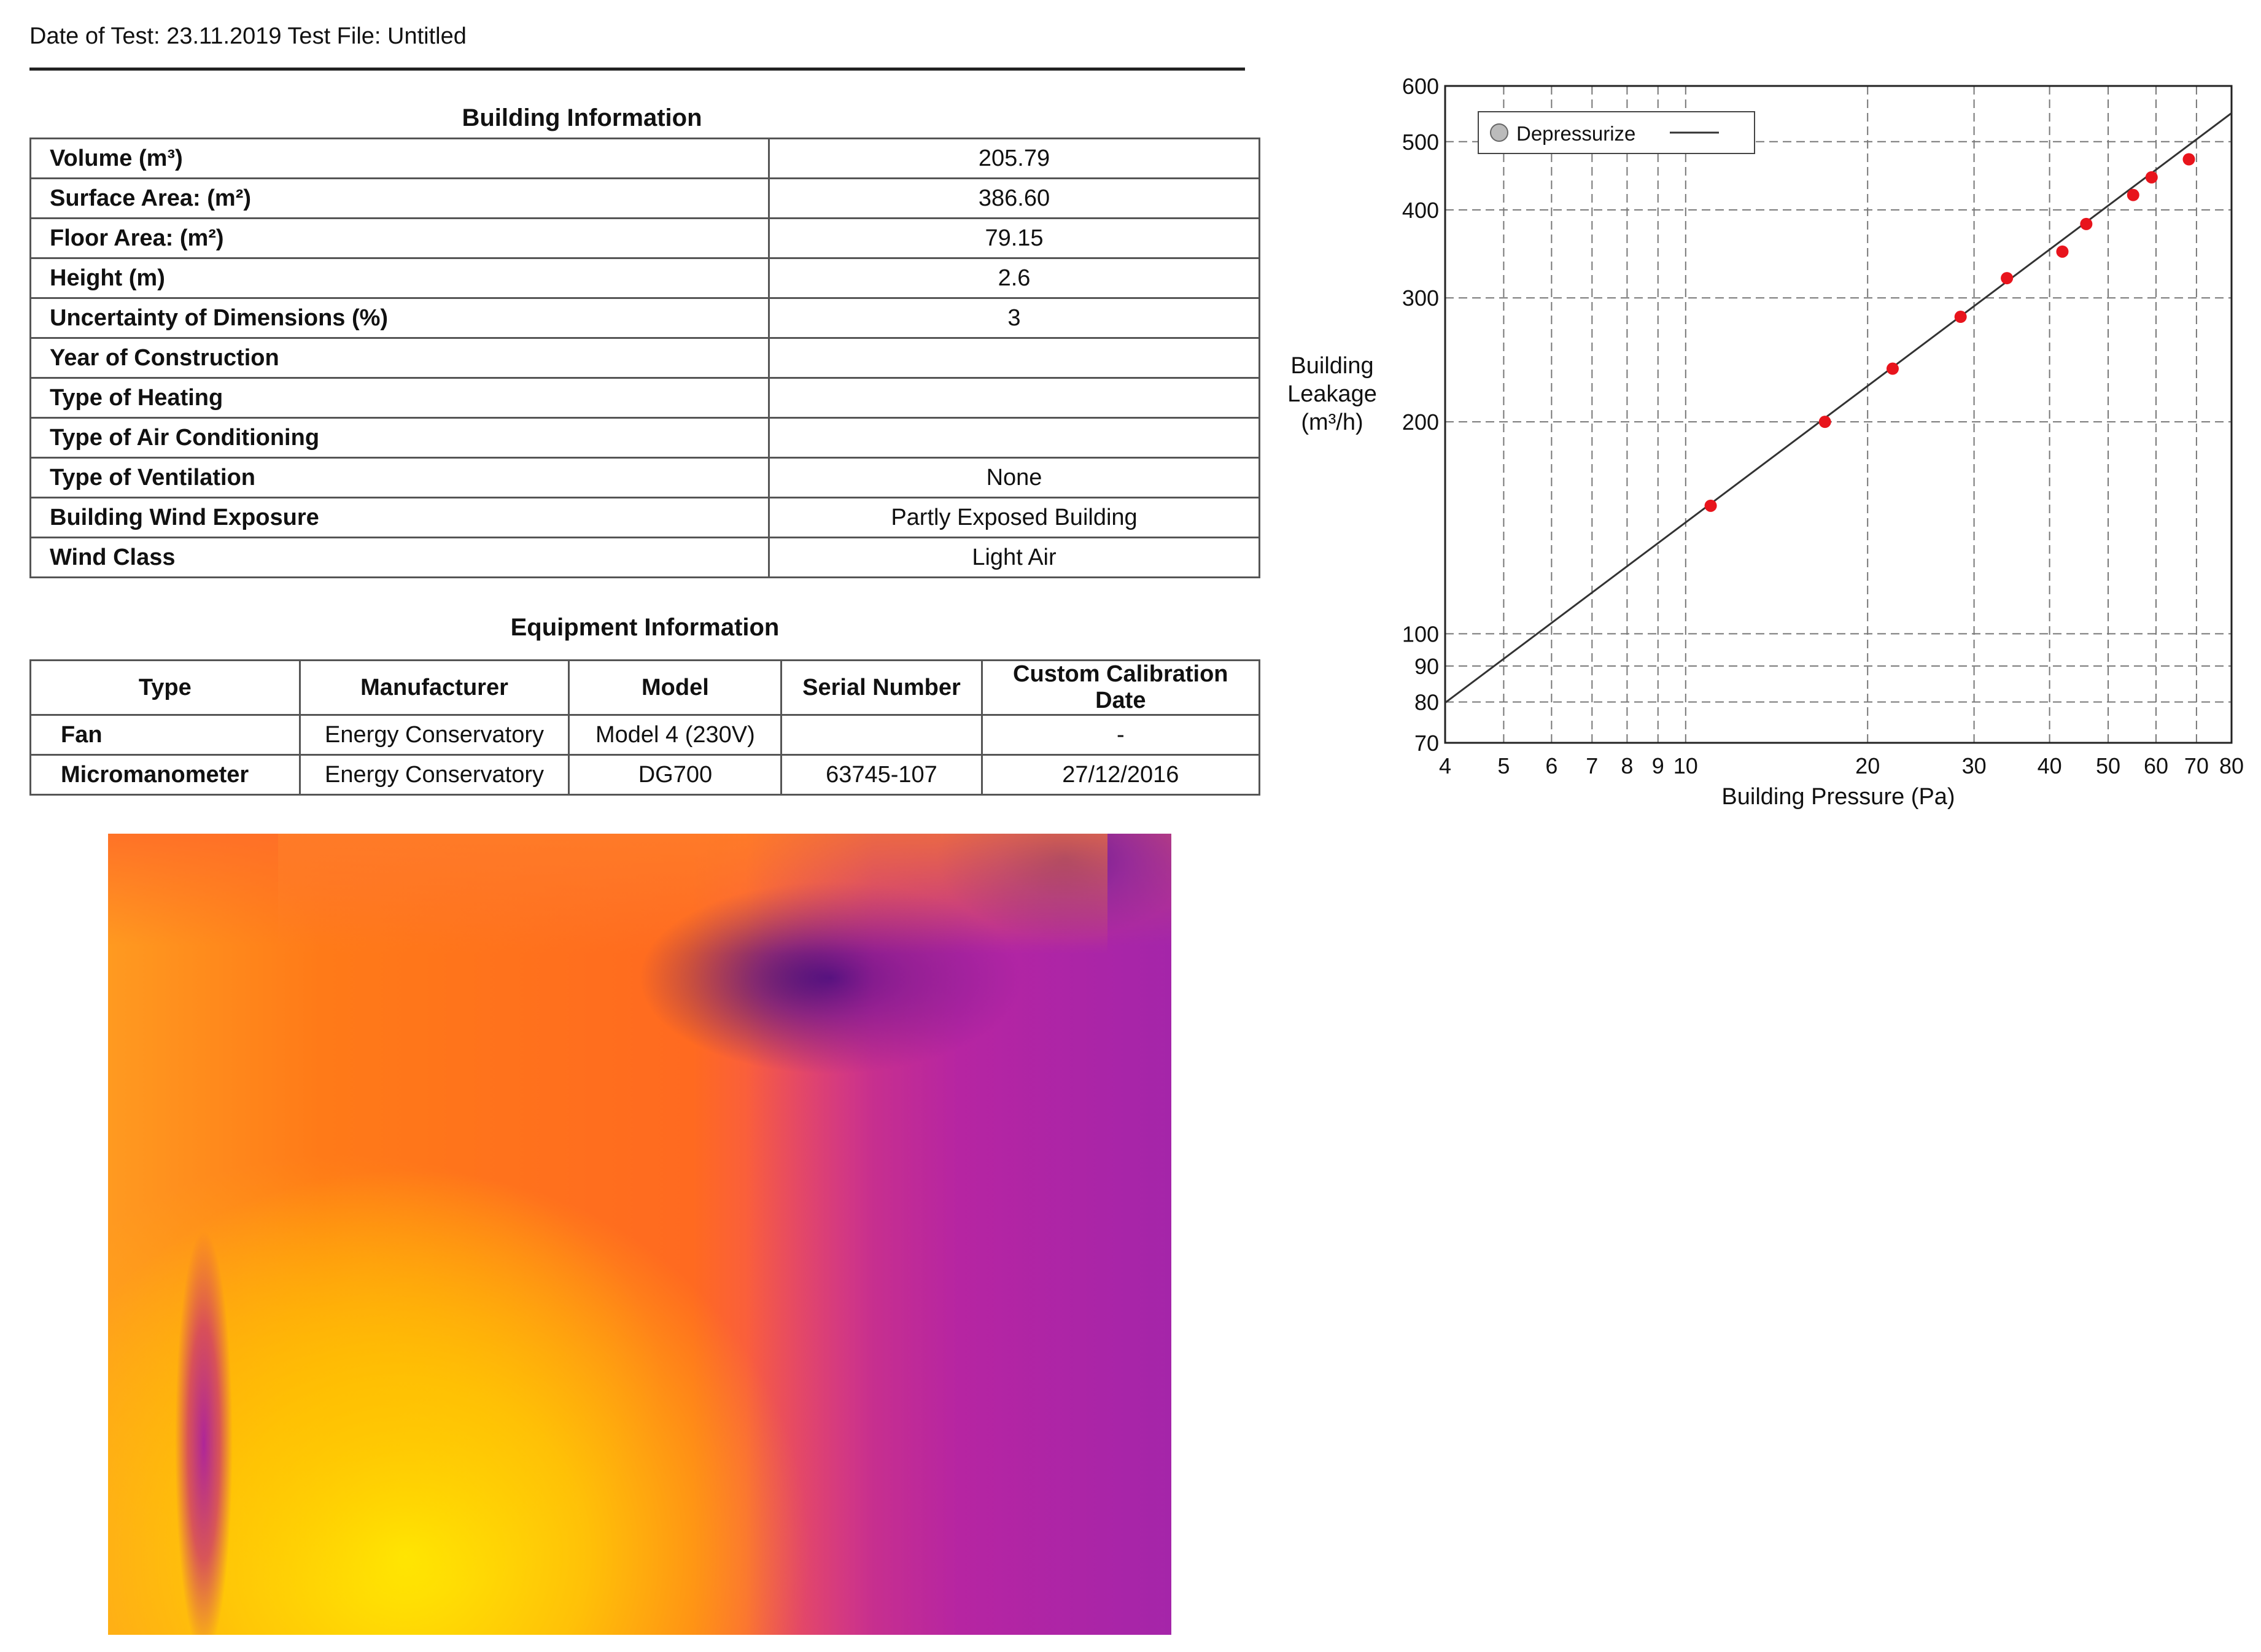 The width and height of the screenshot is (2261, 1652). I want to click on building-info-label: Uncertainty of Dimensions (%), so click(399, 318).